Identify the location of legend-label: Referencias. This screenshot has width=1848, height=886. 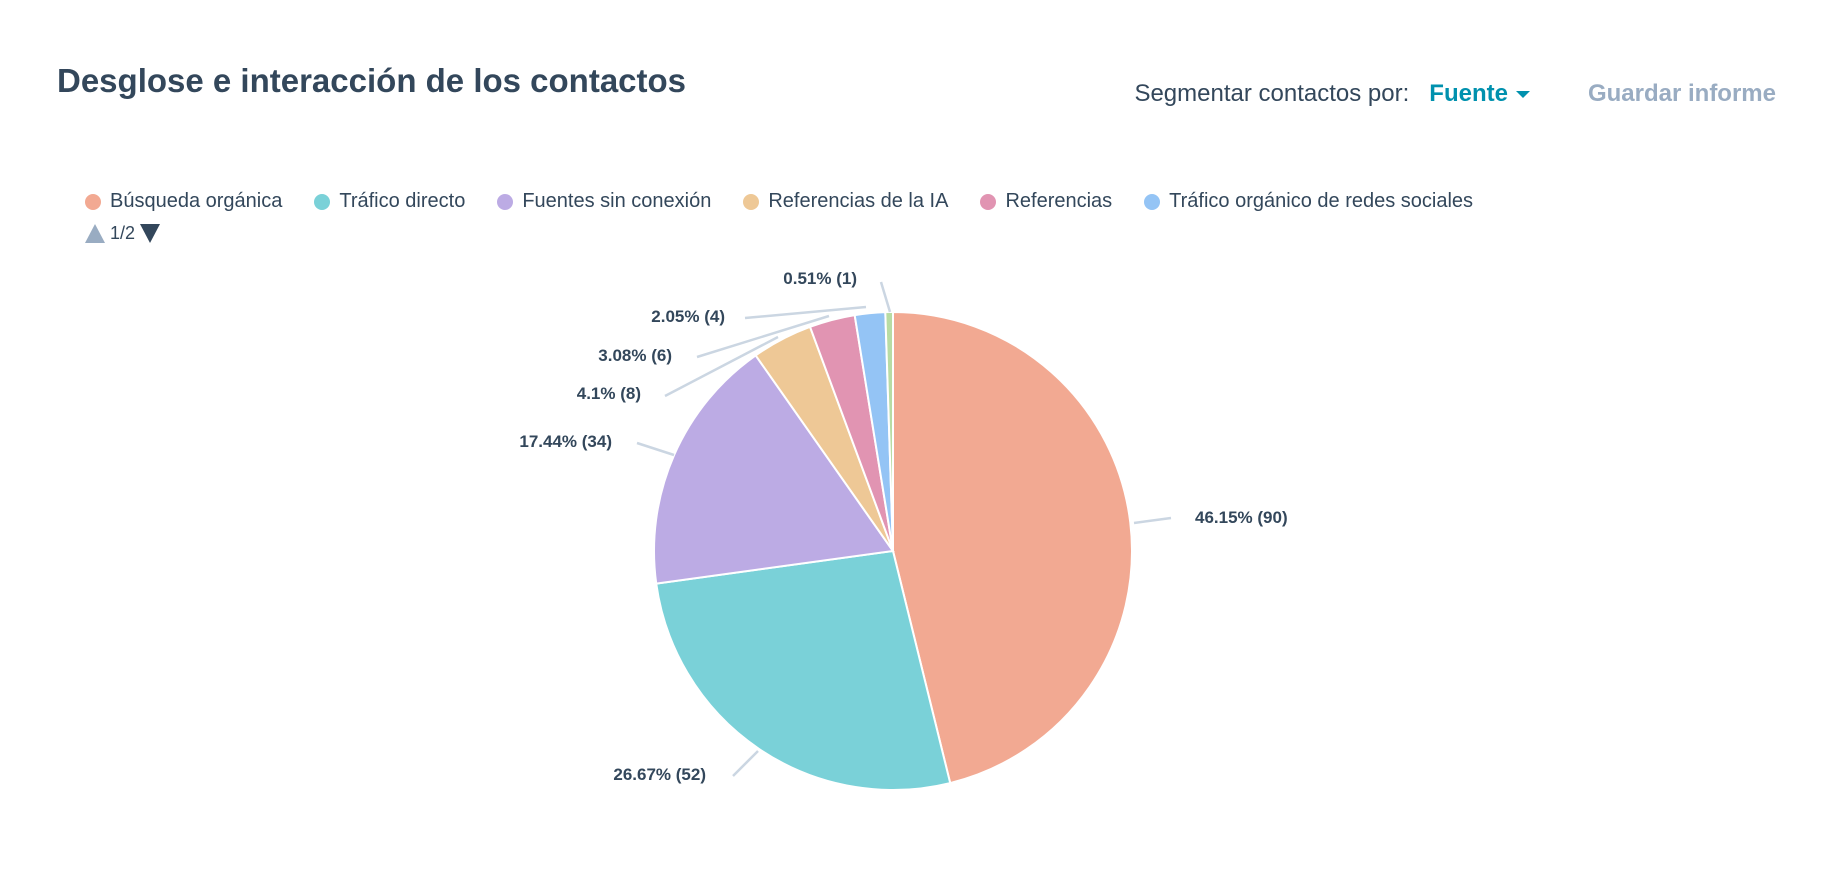
(1059, 201).